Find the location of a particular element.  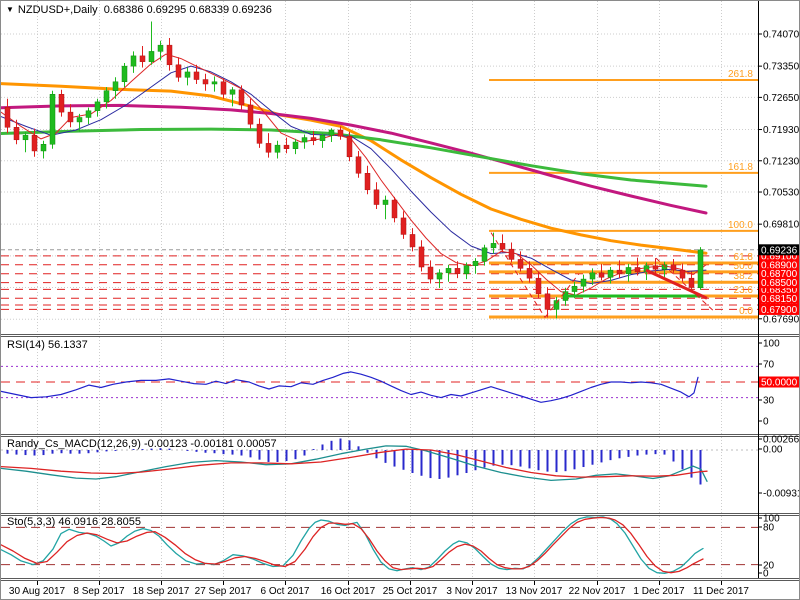

fib-label-161.8: 161.8 is located at coordinates (740, 167).